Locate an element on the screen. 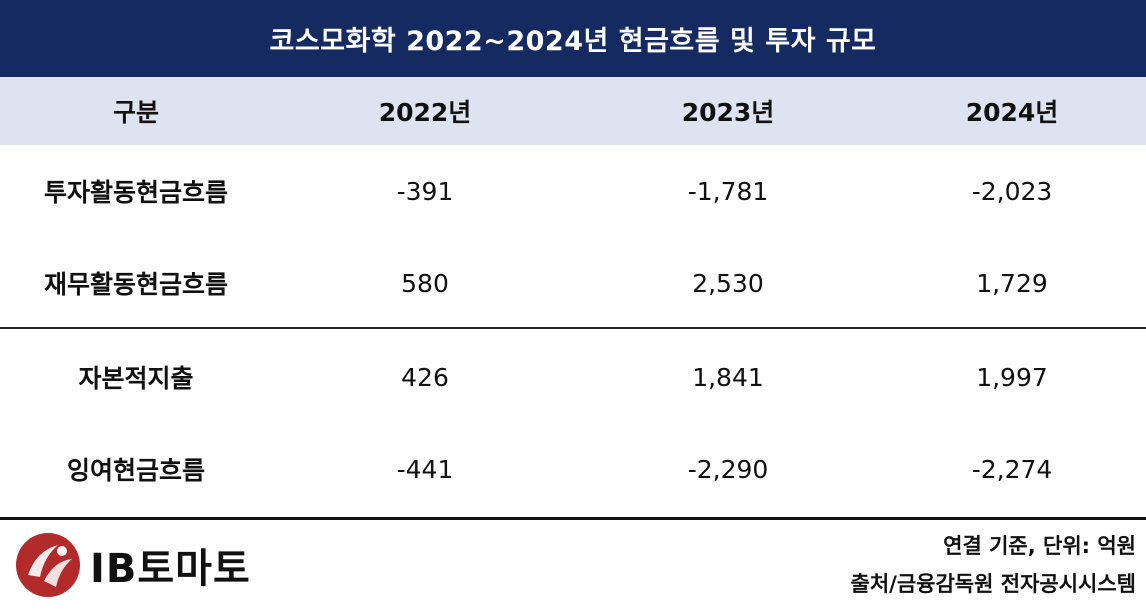 This screenshot has width=1146, height=610. cell-value: -2,023 is located at coordinates (1012, 191).